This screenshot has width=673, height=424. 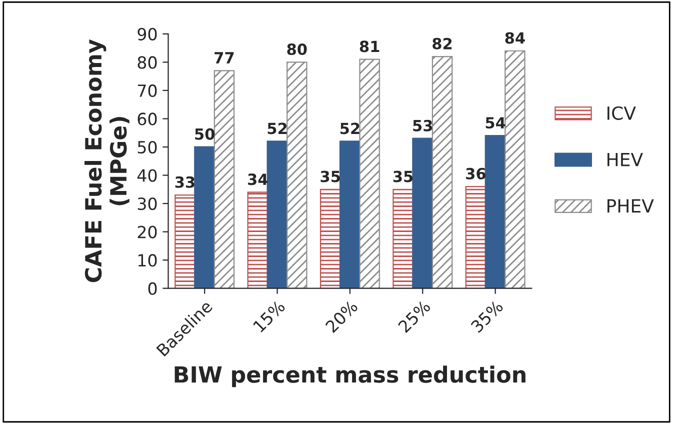 What do you see at coordinates (350, 377) in the screenshot?
I see `x-axis-title: BIW percent mass reduction` at bounding box center [350, 377].